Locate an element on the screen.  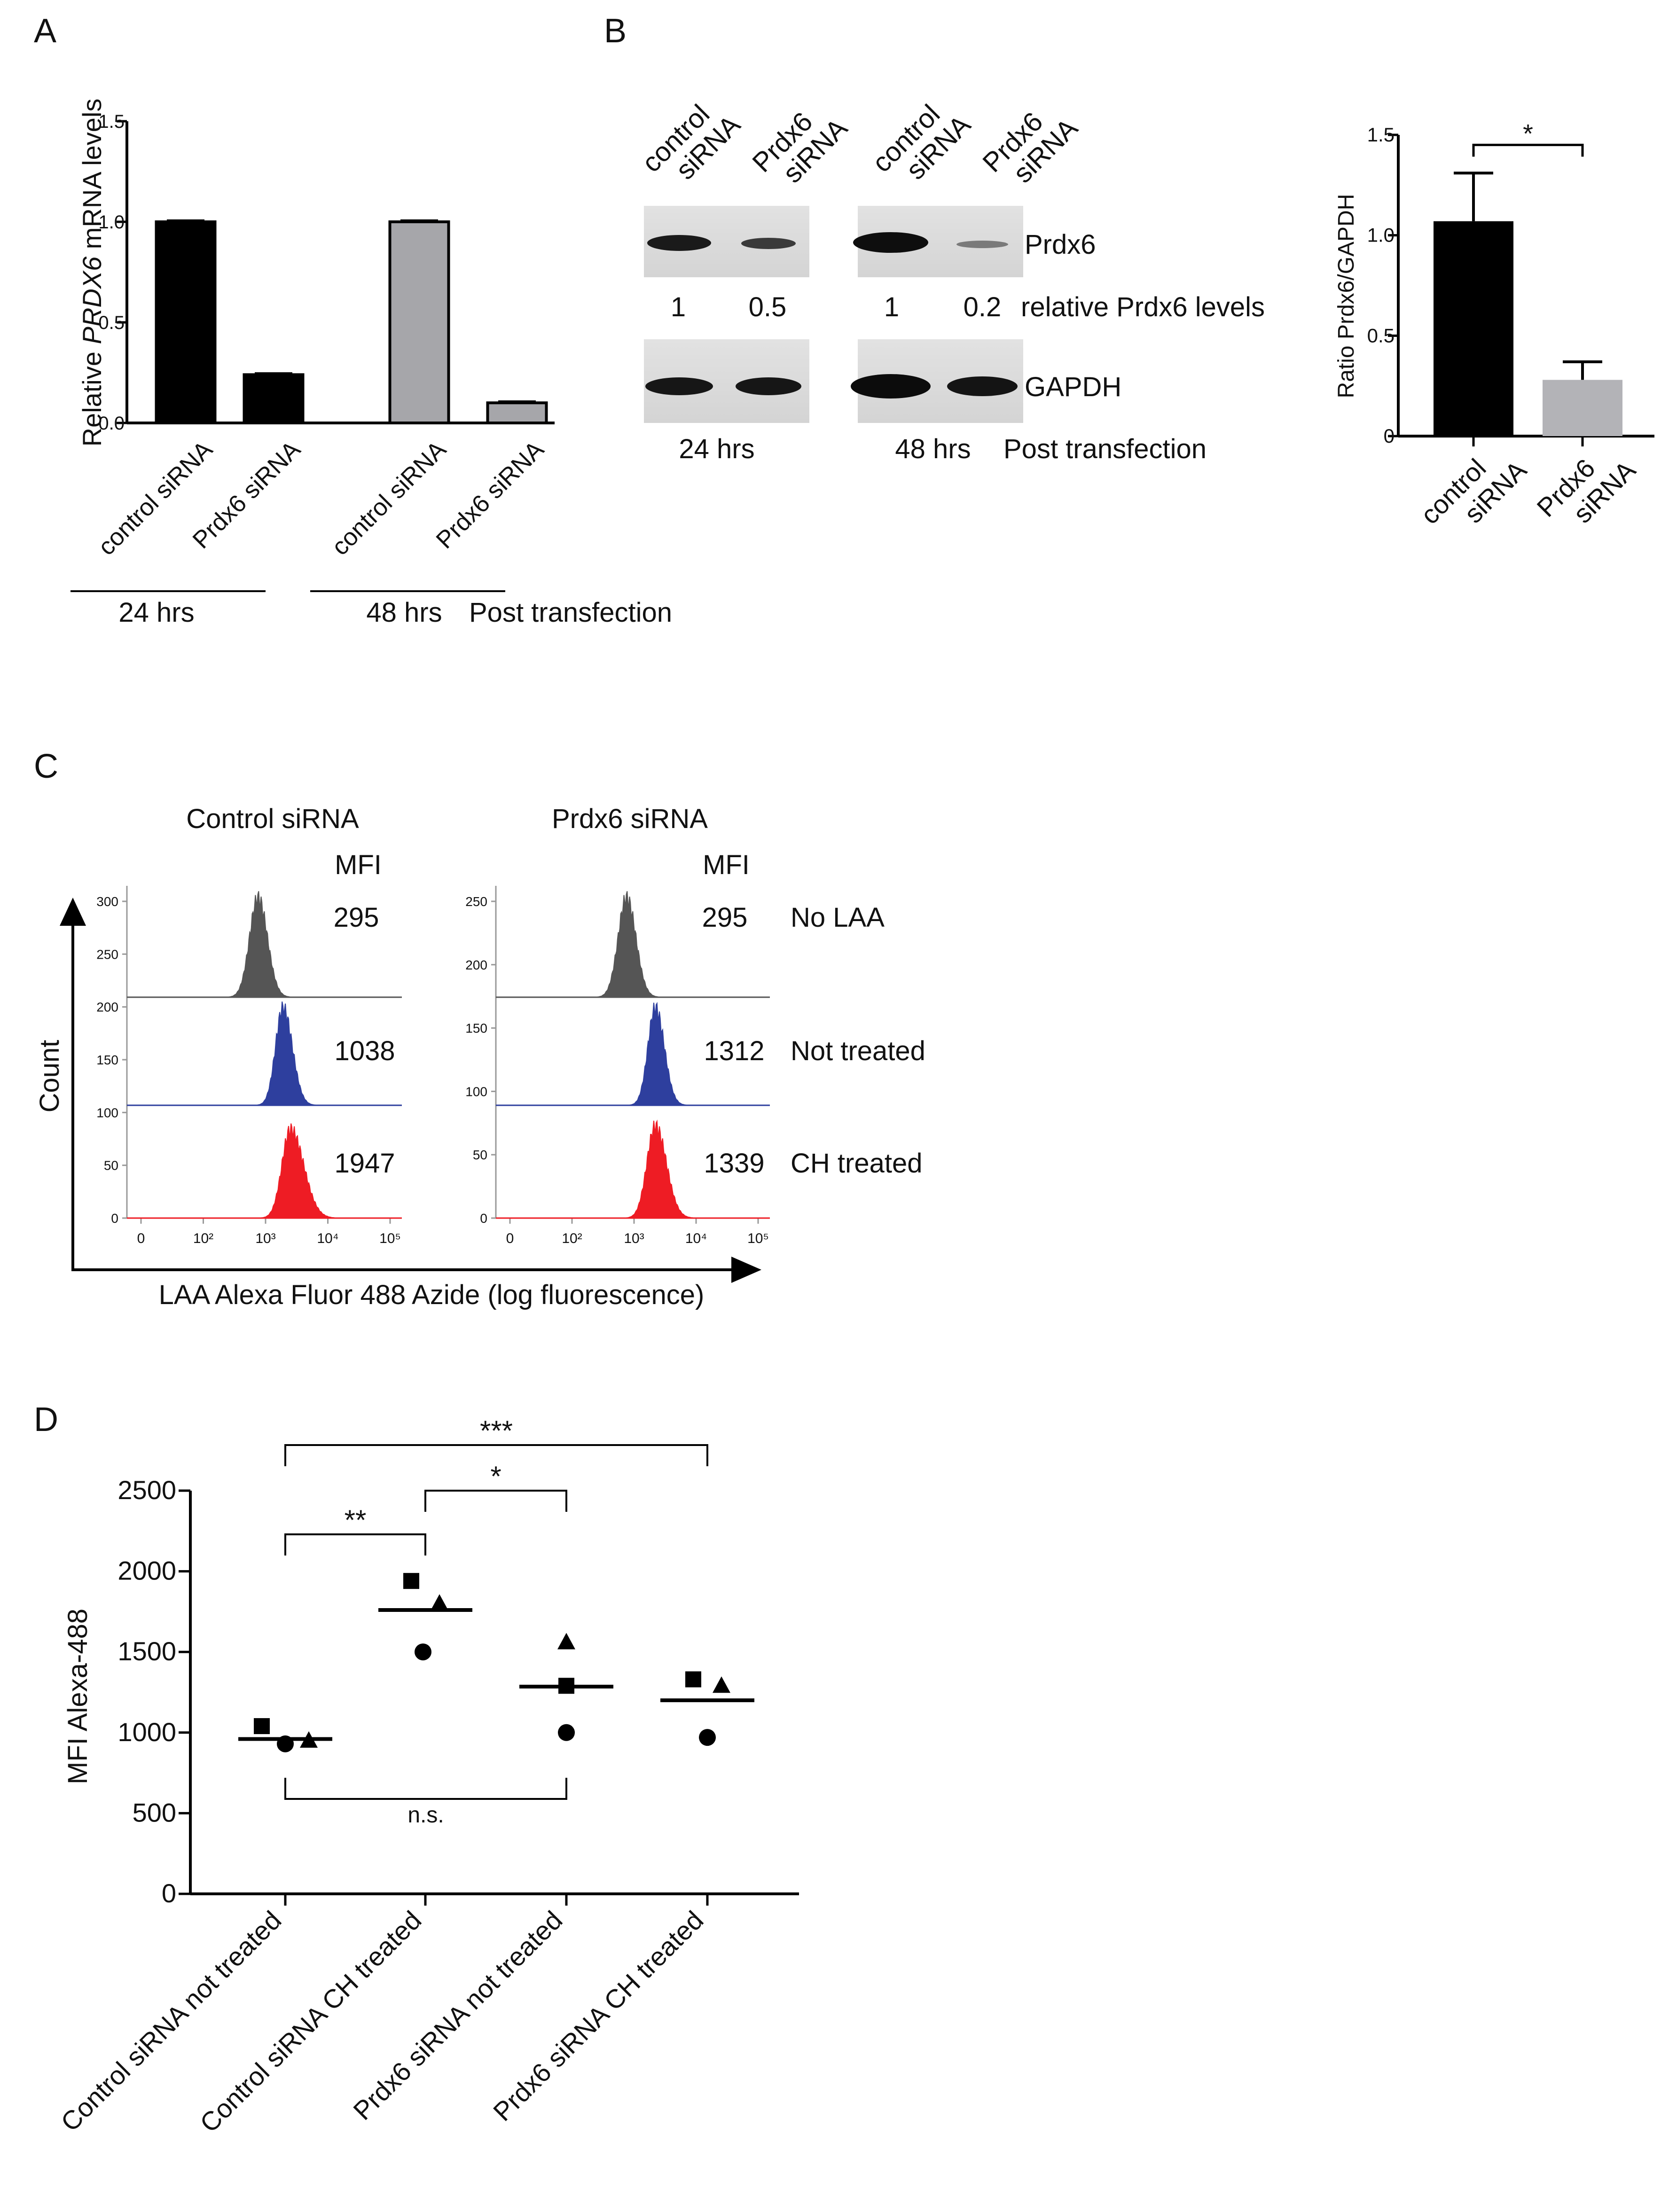
histogram-prdx6-no-laa is located at coordinates (648, 945).